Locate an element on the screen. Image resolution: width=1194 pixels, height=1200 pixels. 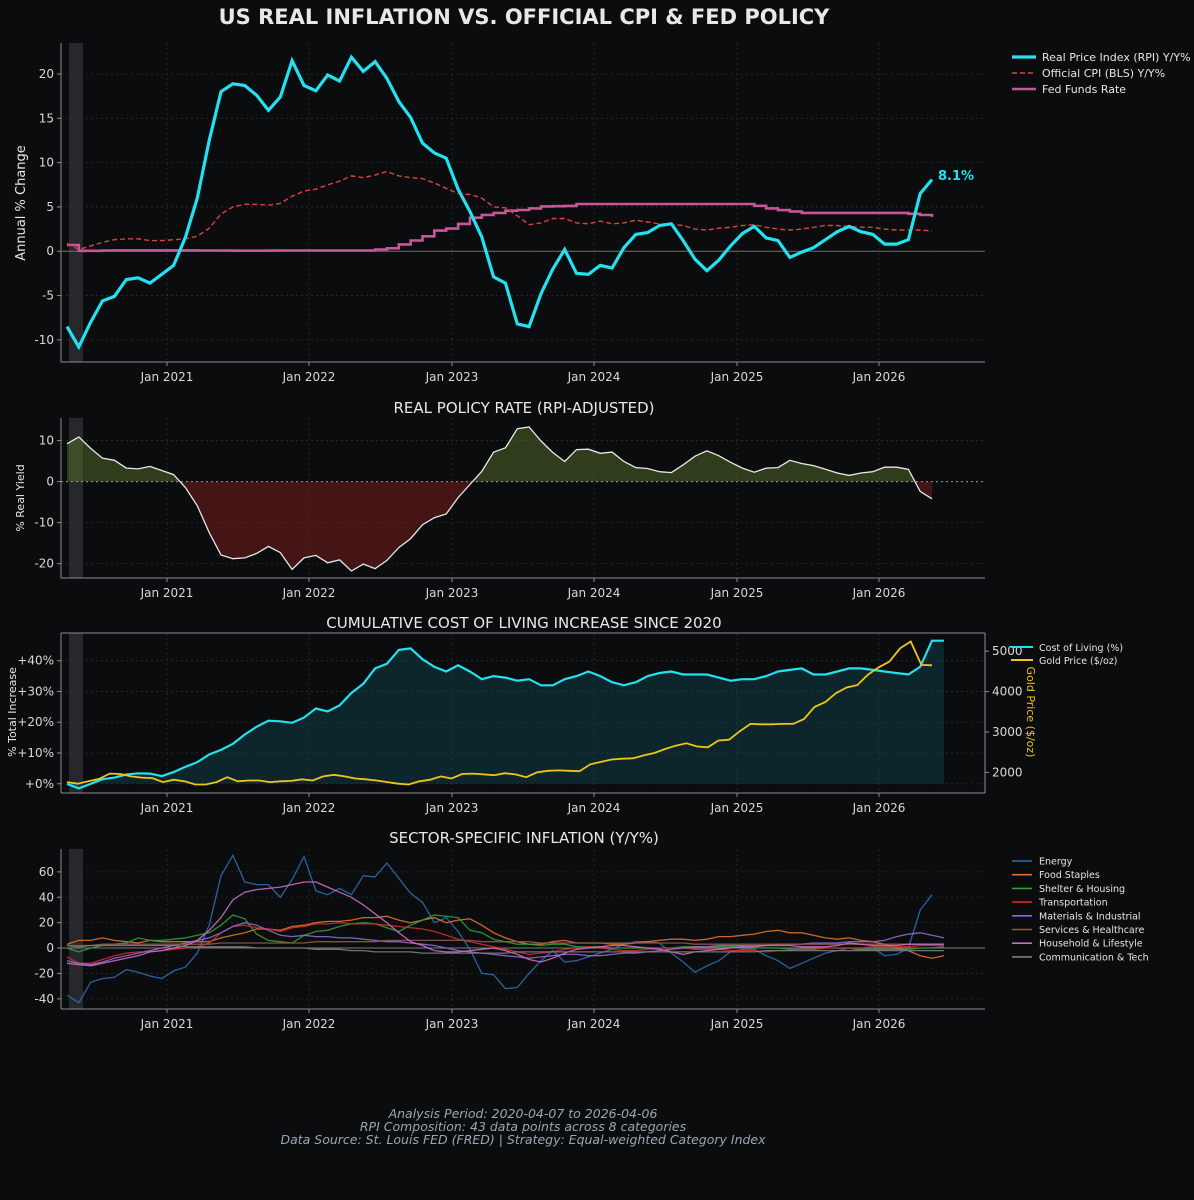
legend-label: Transportation is located at coordinates (1073, 903).